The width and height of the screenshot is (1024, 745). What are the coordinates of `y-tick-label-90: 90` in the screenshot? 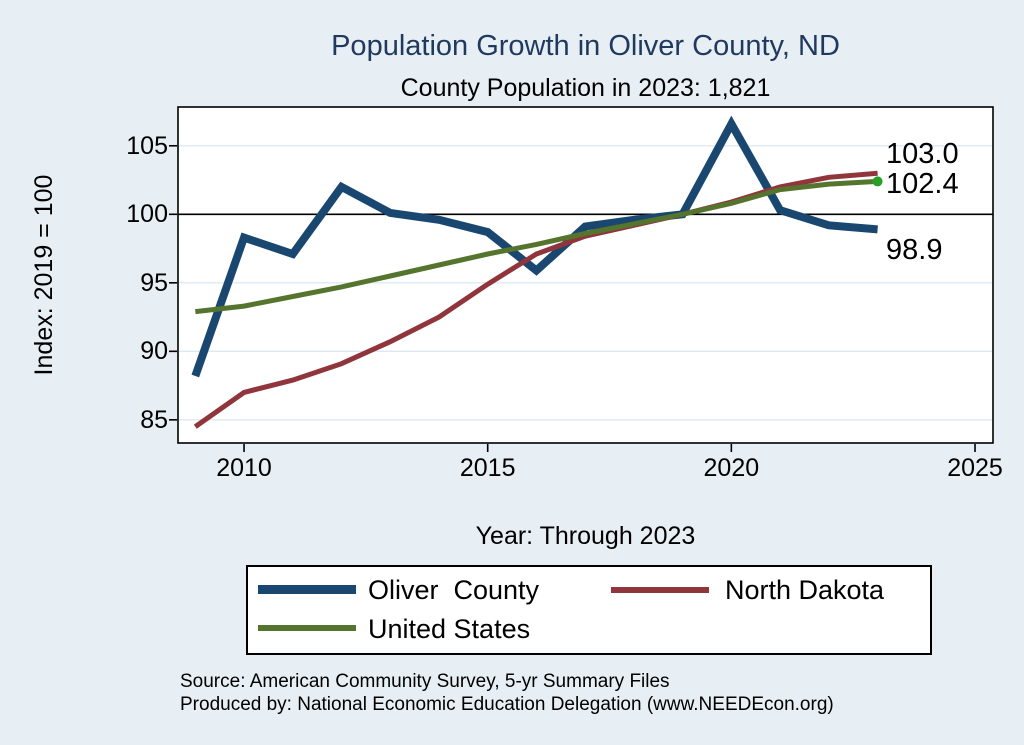 It's located at (154, 351).